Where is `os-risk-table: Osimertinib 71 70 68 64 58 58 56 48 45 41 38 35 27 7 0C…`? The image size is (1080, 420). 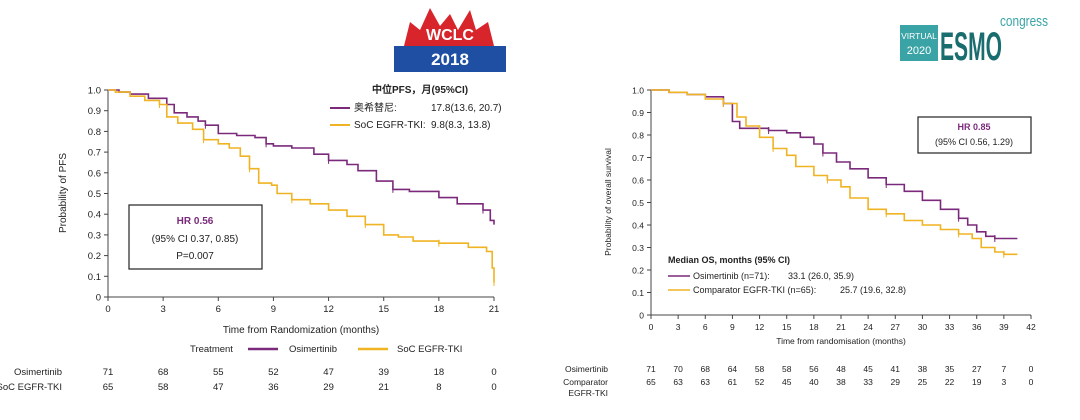
os-risk-table: Osimertinib 71 70 68 64 58 58 56 48 45 41 38 35 27 7 0C… is located at coordinates (798, 381).